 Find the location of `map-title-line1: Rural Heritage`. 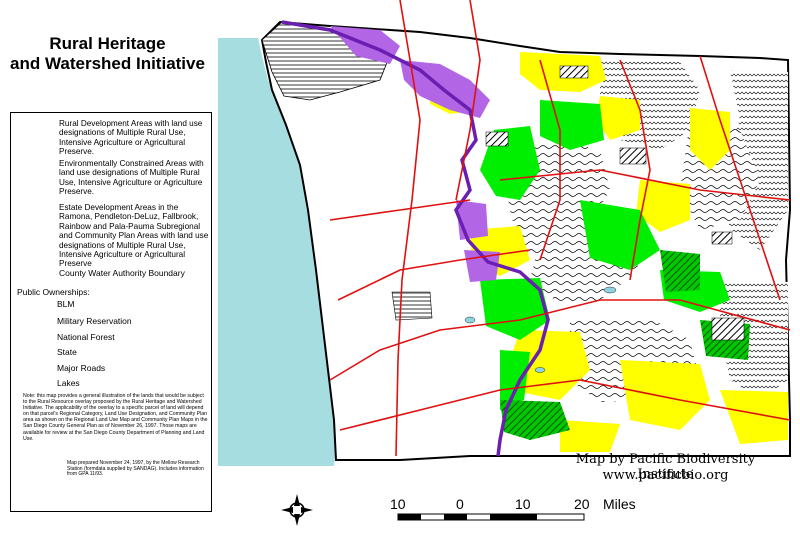

map-title-line1: Rural Heritage is located at coordinates (107, 43).